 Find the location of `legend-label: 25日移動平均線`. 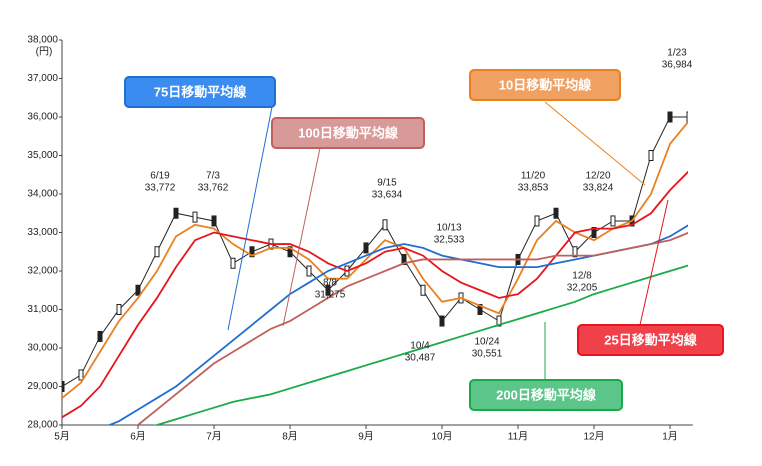

legend-label: 25日移動平均線 is located at coordinates (650, 339).